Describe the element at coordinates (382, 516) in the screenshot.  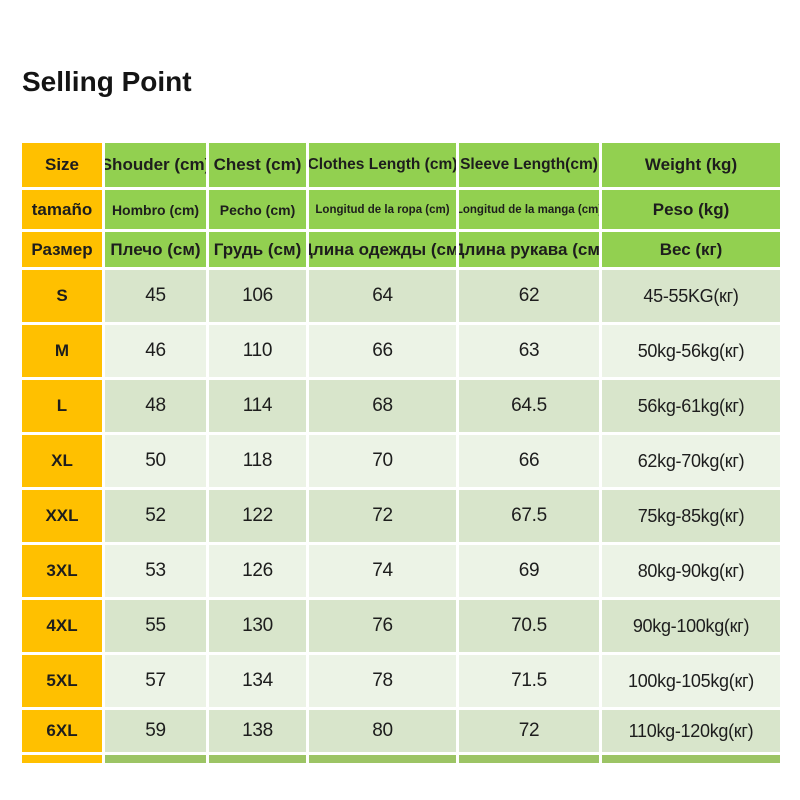
I see `data-cell-clothes_length: 72` at that location.